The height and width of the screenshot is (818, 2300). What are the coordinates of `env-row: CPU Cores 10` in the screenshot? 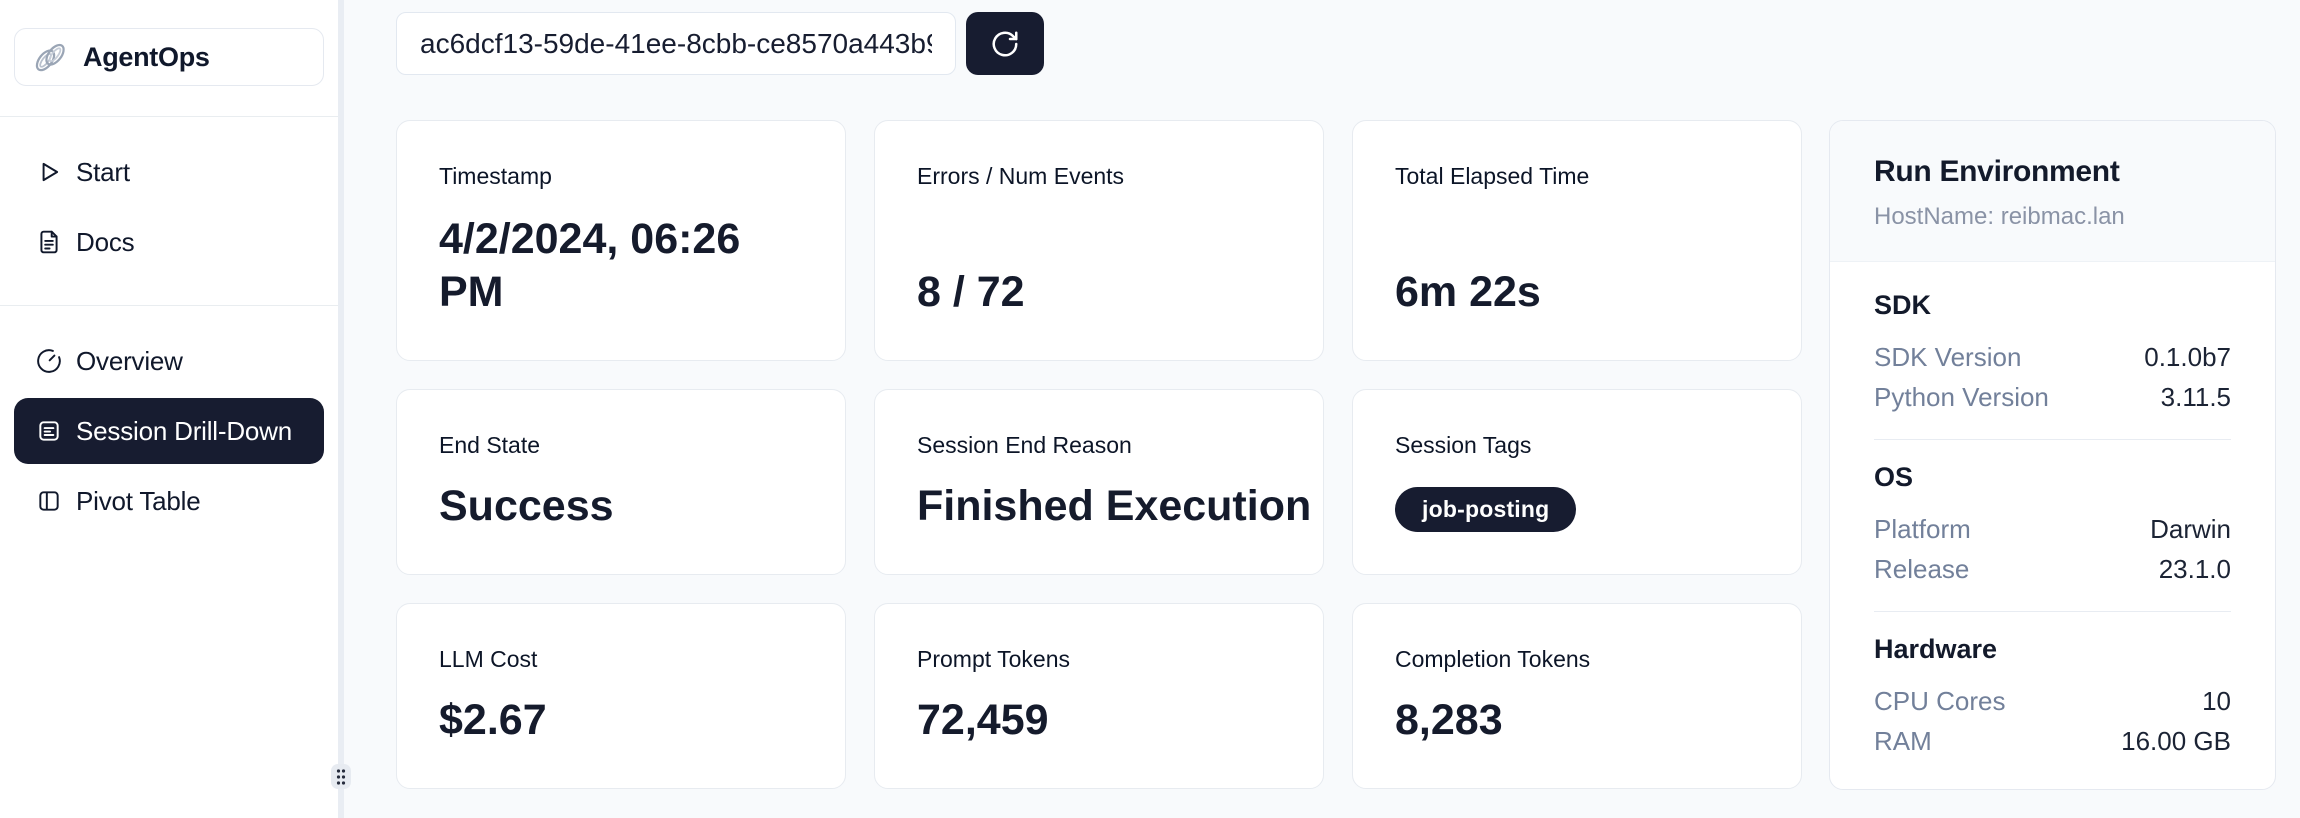 It's located at (2052, 701).